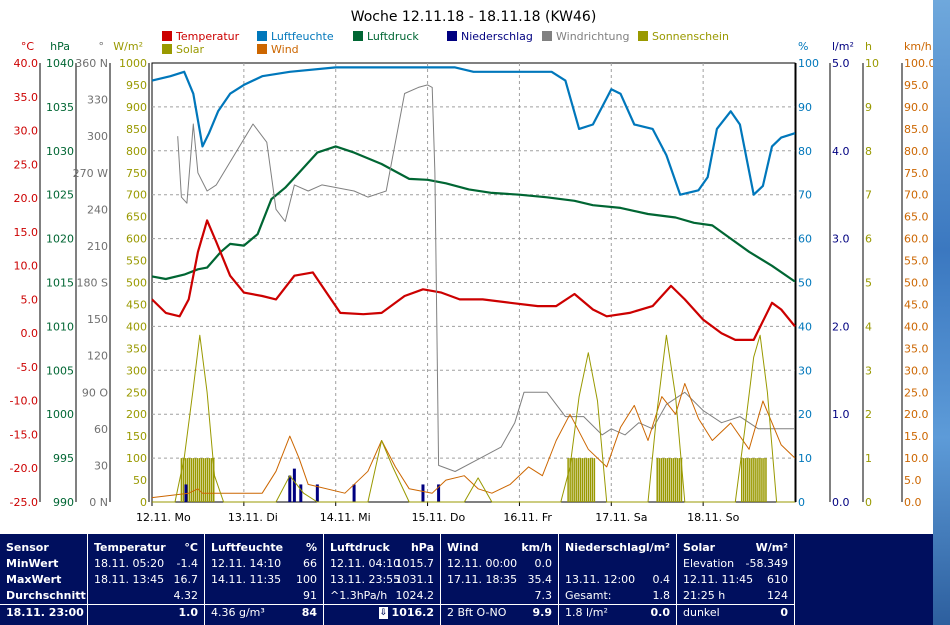 Image resolution: width=950 pixels, height=625 pixels. Describe the element at coordinates (60, 326) in the screenshot. I see `axis-tick-label: 1010` at that location.